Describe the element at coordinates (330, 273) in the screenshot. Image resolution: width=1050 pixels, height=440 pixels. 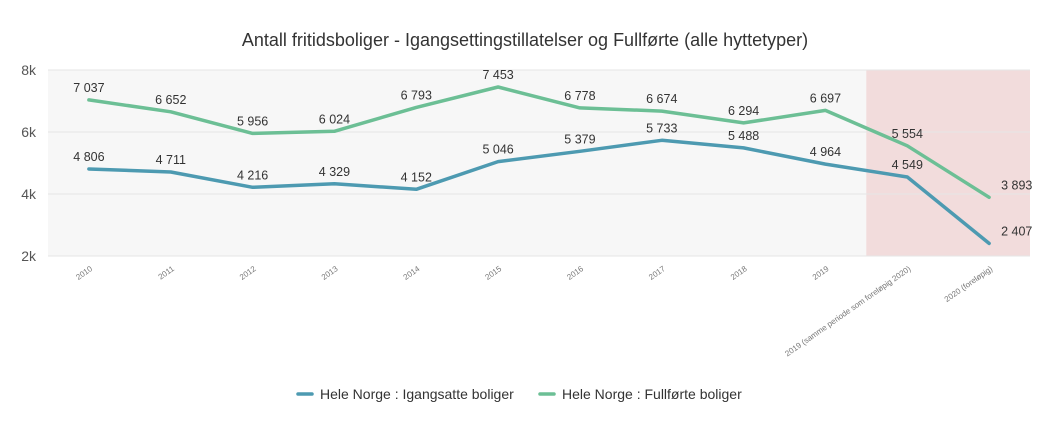
I see `x-tick-label: 2013` at that location.